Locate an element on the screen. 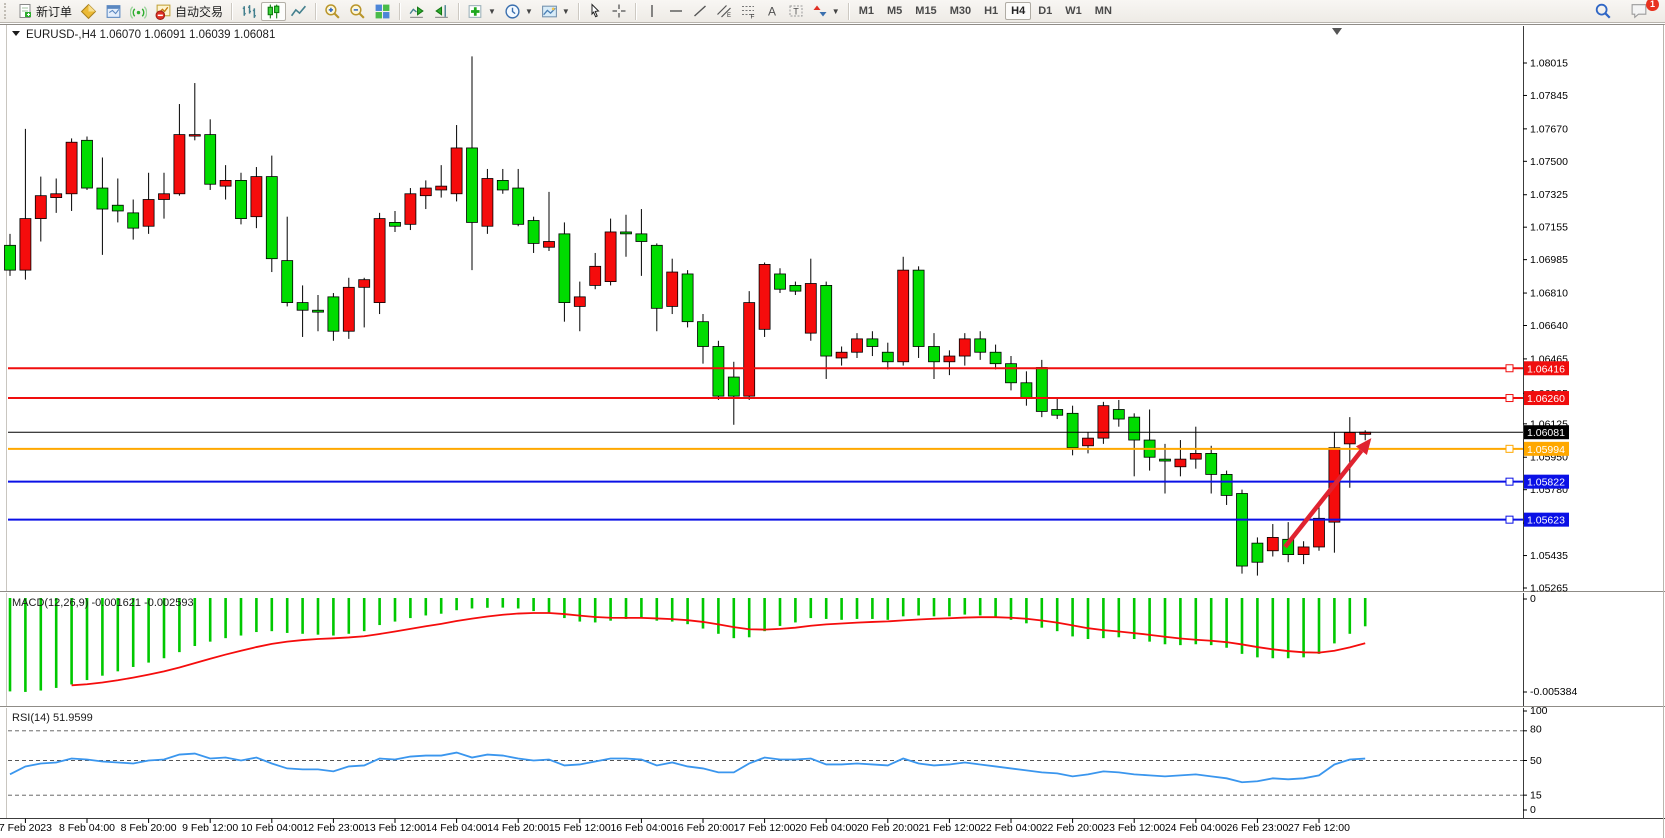 The width and height of the screenshot is (1665, 838). zoom-in-button is located at coordinates (332, 11).